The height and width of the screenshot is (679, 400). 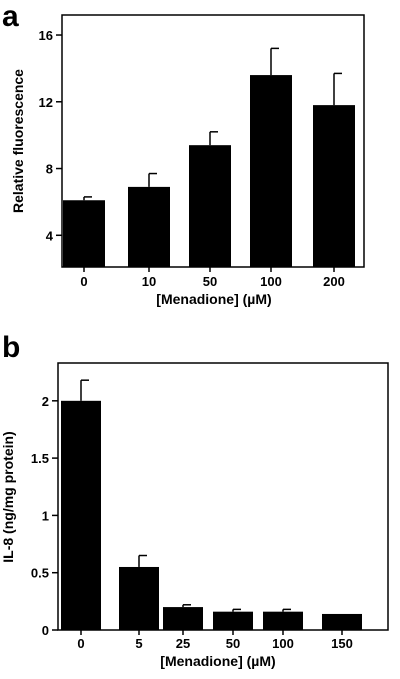 What do you see at coordinates (149, 281) in the screenshot?
I see `x-tick-label: 10` at bounding box center [149, 281].